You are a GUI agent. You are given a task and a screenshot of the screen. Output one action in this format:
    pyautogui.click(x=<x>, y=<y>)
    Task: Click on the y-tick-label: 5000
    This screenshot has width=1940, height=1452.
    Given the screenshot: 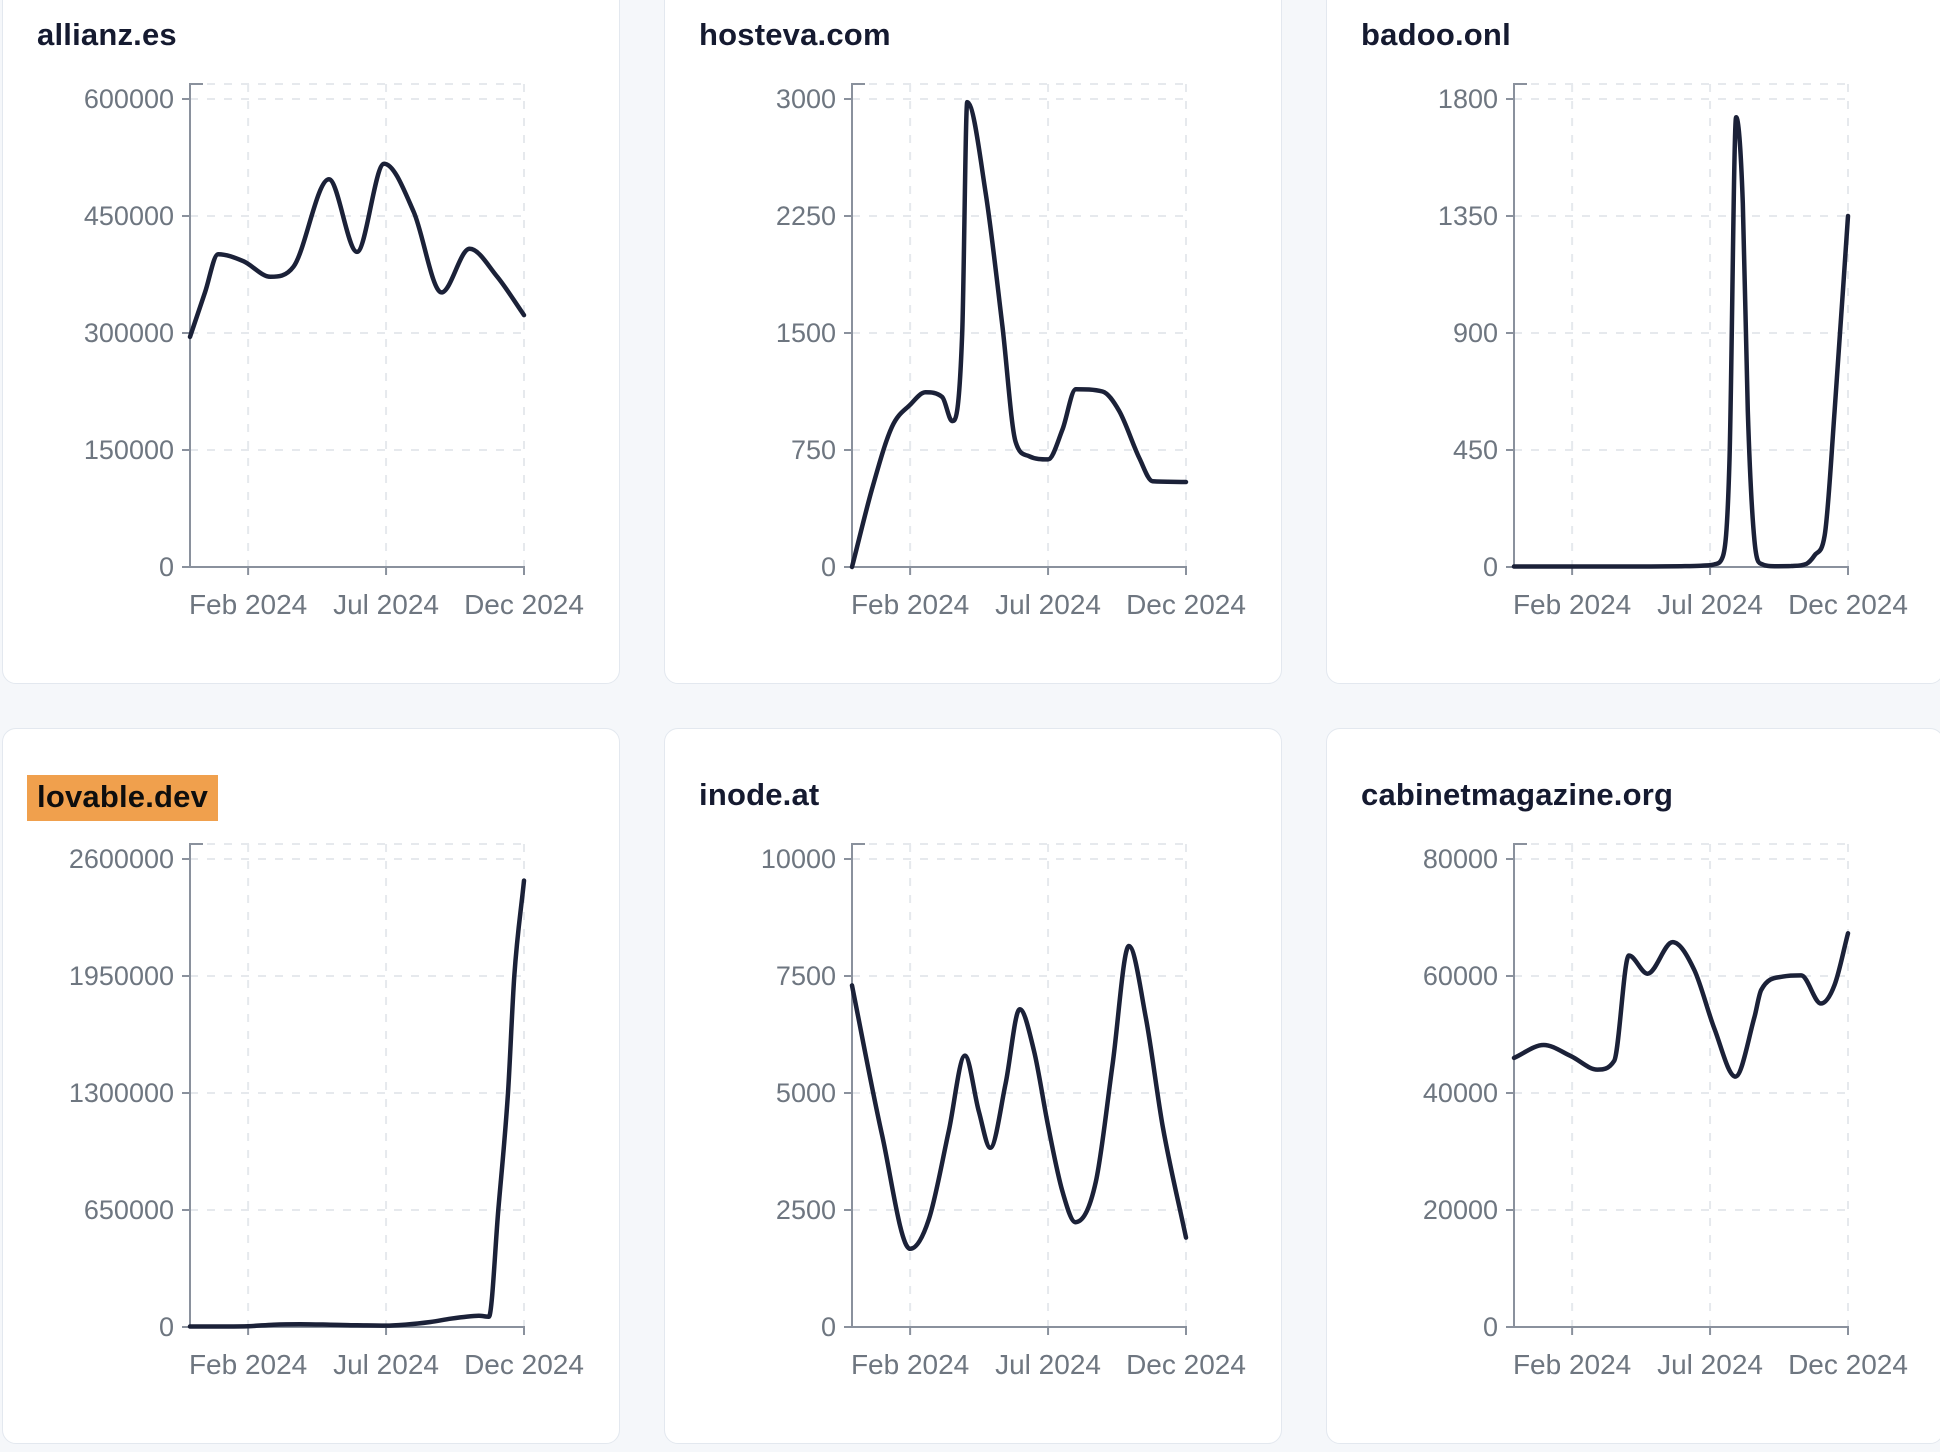 What is the action you would take?
    pyautogui.click(x=806, y=1093)
    